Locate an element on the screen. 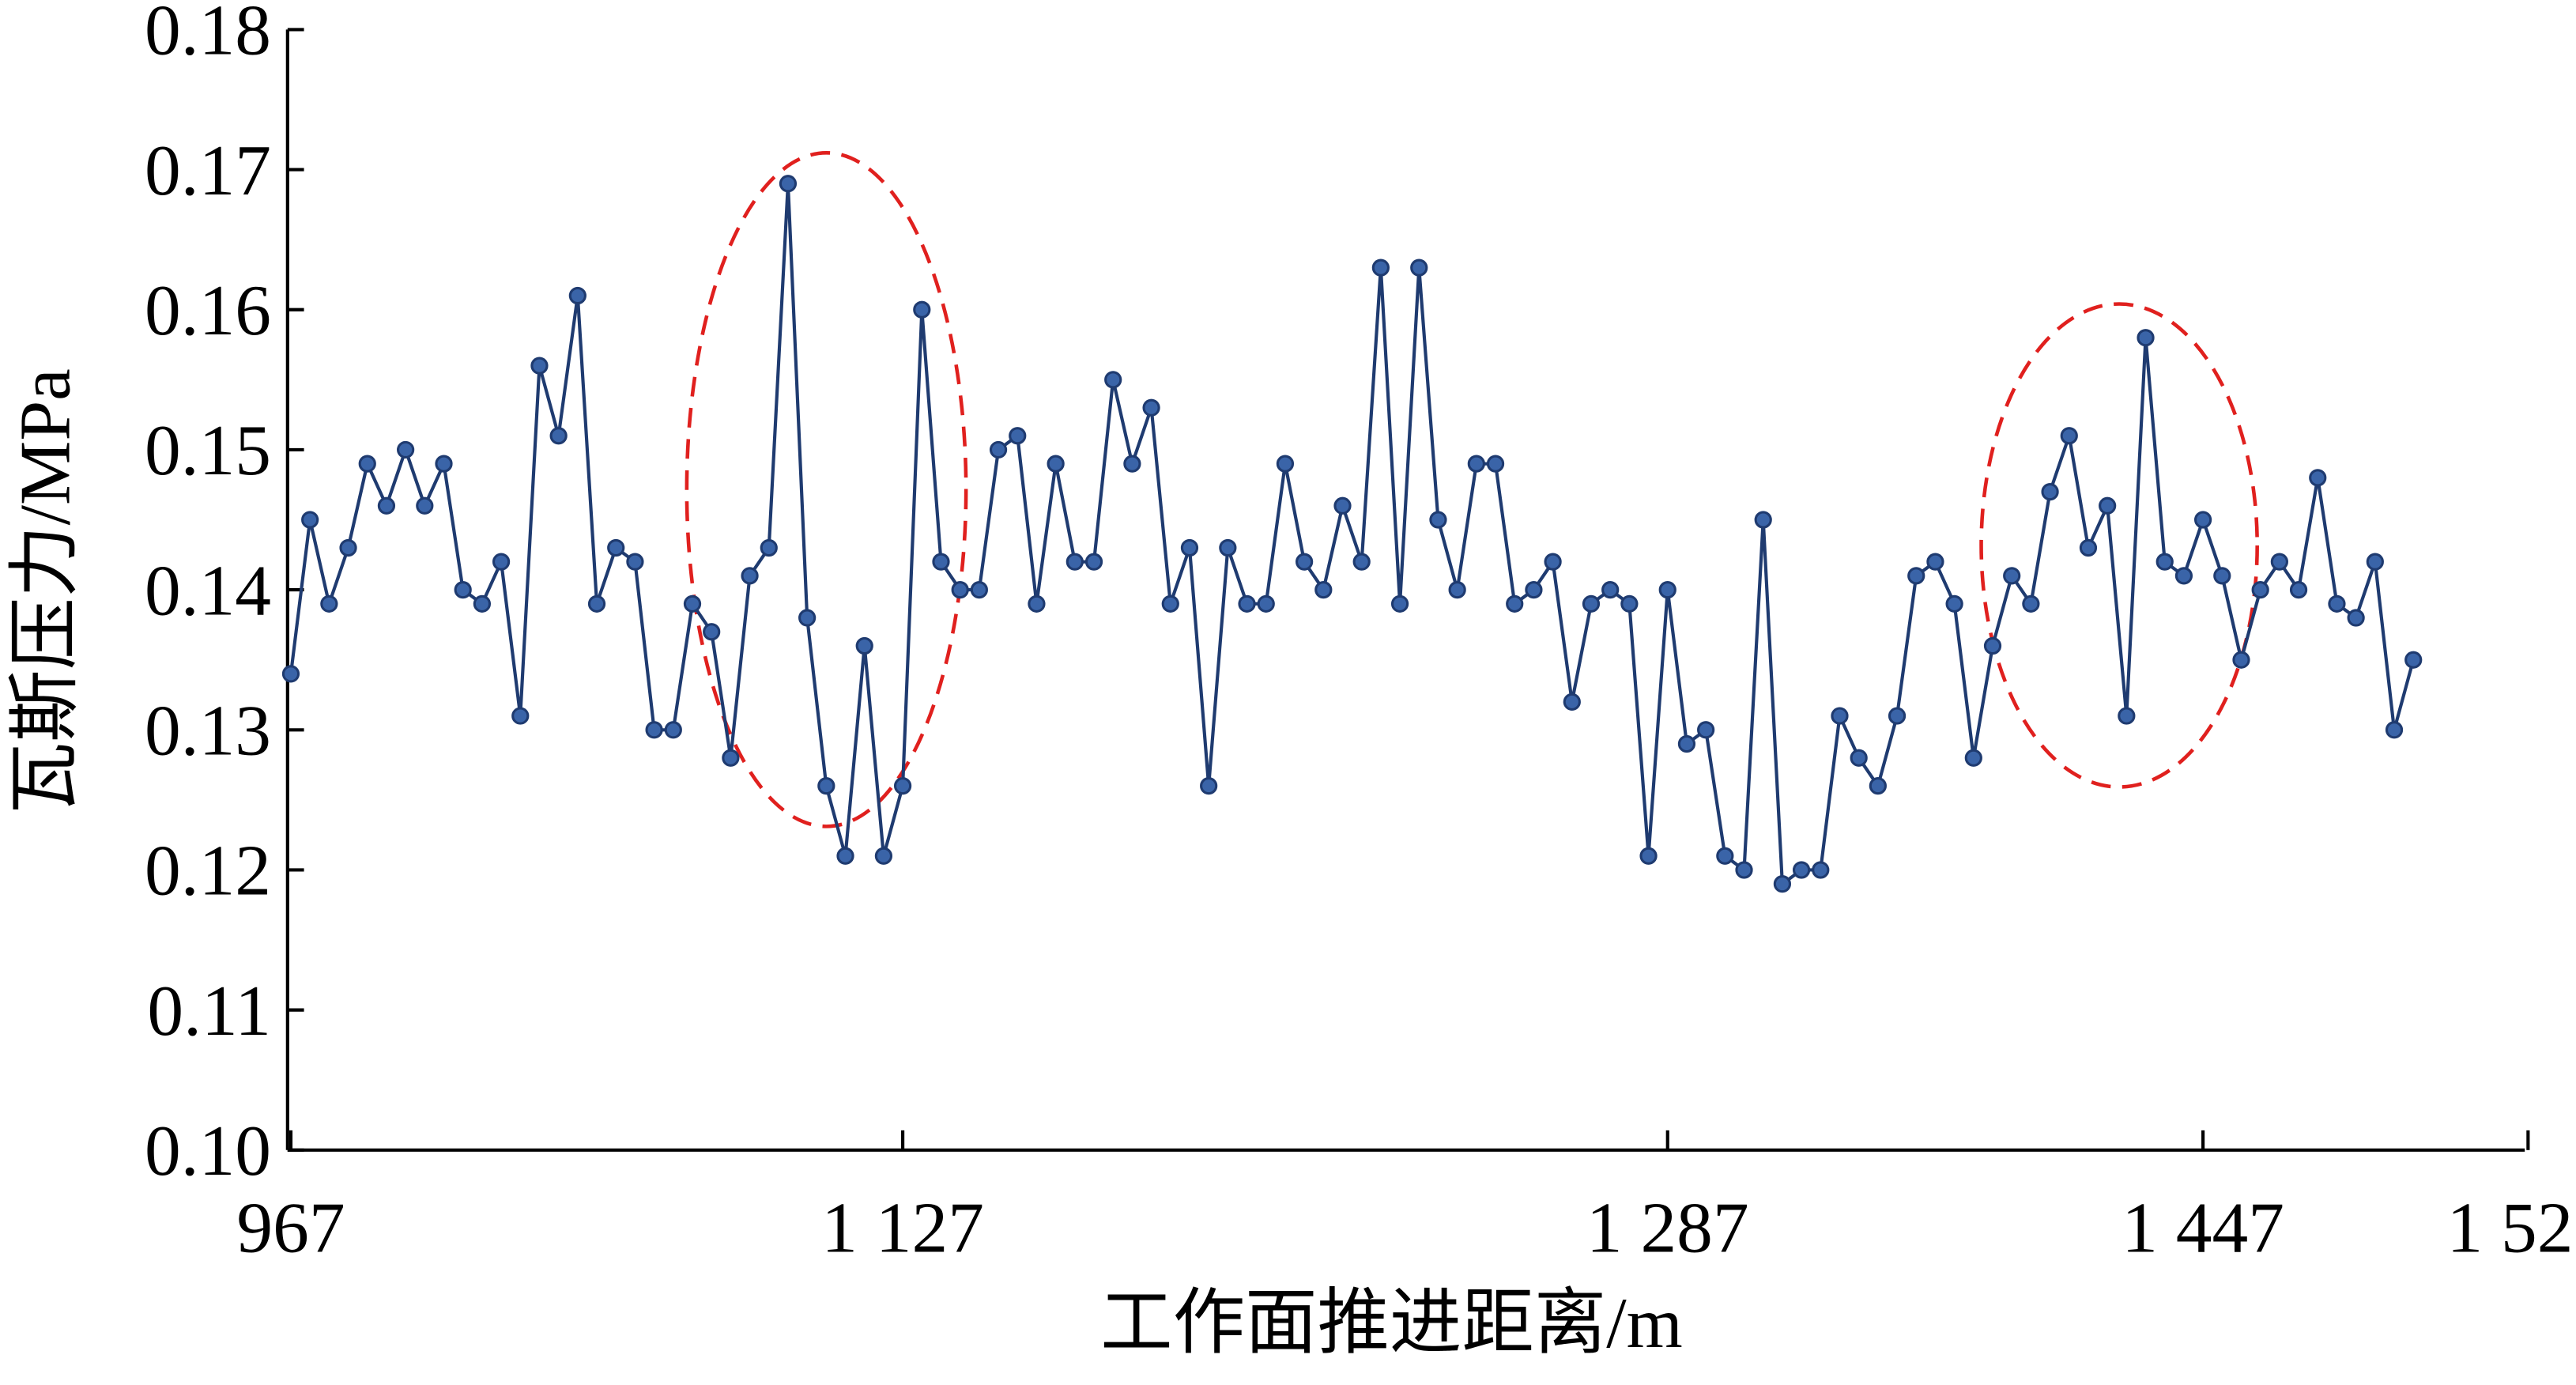  y-tick-label: 0.11 is located at coordinates (209, 1011).